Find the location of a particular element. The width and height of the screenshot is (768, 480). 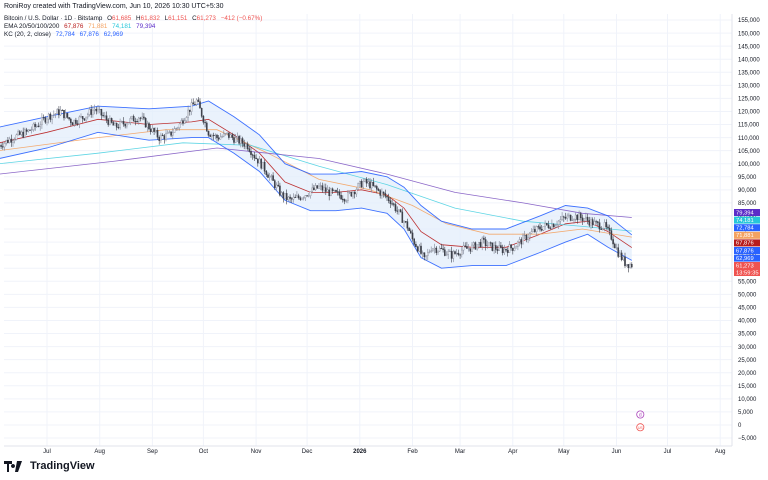

ohlc-change: −412 (−0.67%) is located at coordinates (241, 18).